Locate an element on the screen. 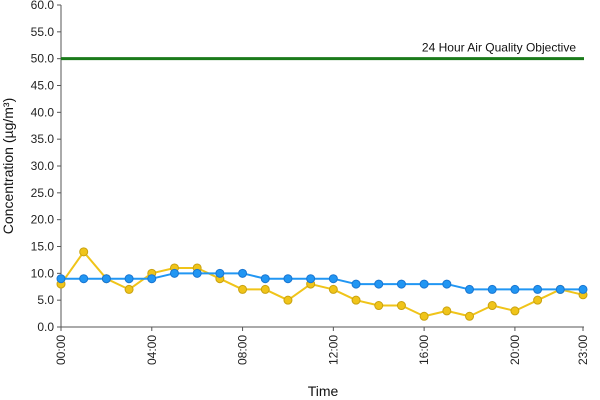 The height and width of the screenshot is (400, 600). series-line is located at coordinates (322, 284).